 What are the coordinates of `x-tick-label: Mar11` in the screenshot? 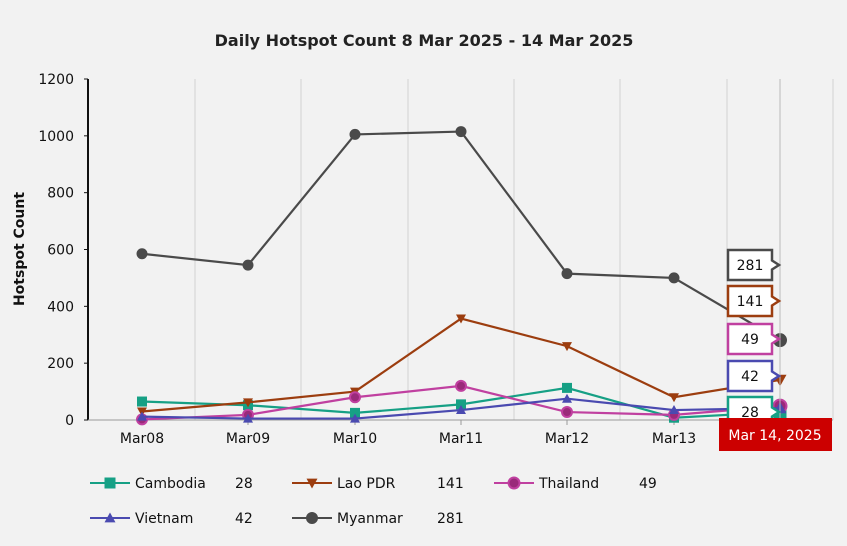 It's located at (461, 439).